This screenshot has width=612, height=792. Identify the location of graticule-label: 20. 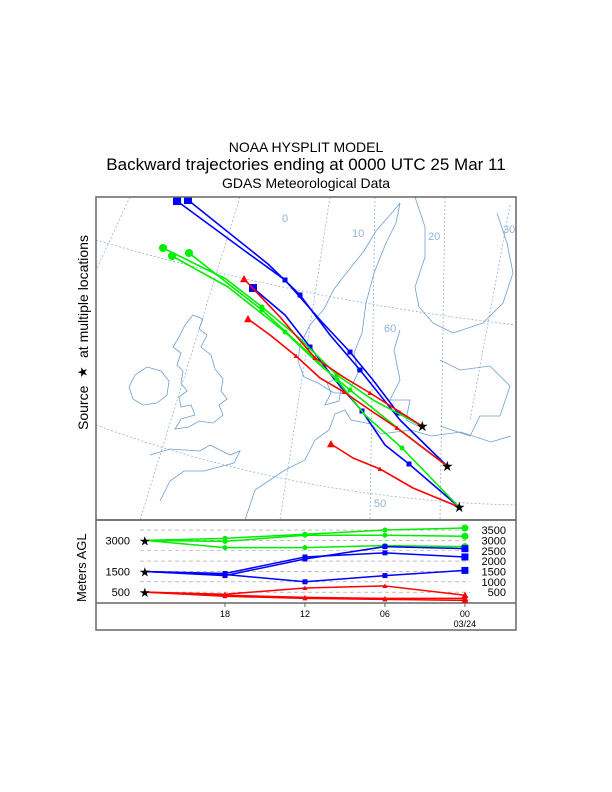
(434, 237).